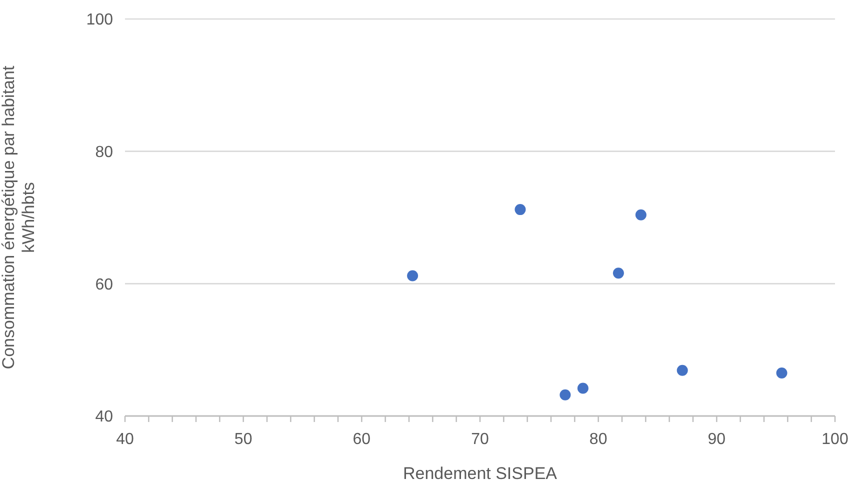  I want to click on y-tick-label: 100, so click(100, 20).